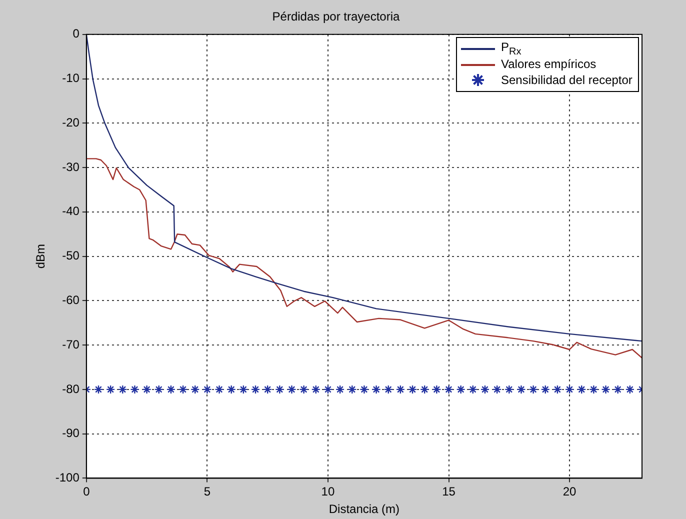  I want to click on x-tick-label: 20, so click(569, 491).